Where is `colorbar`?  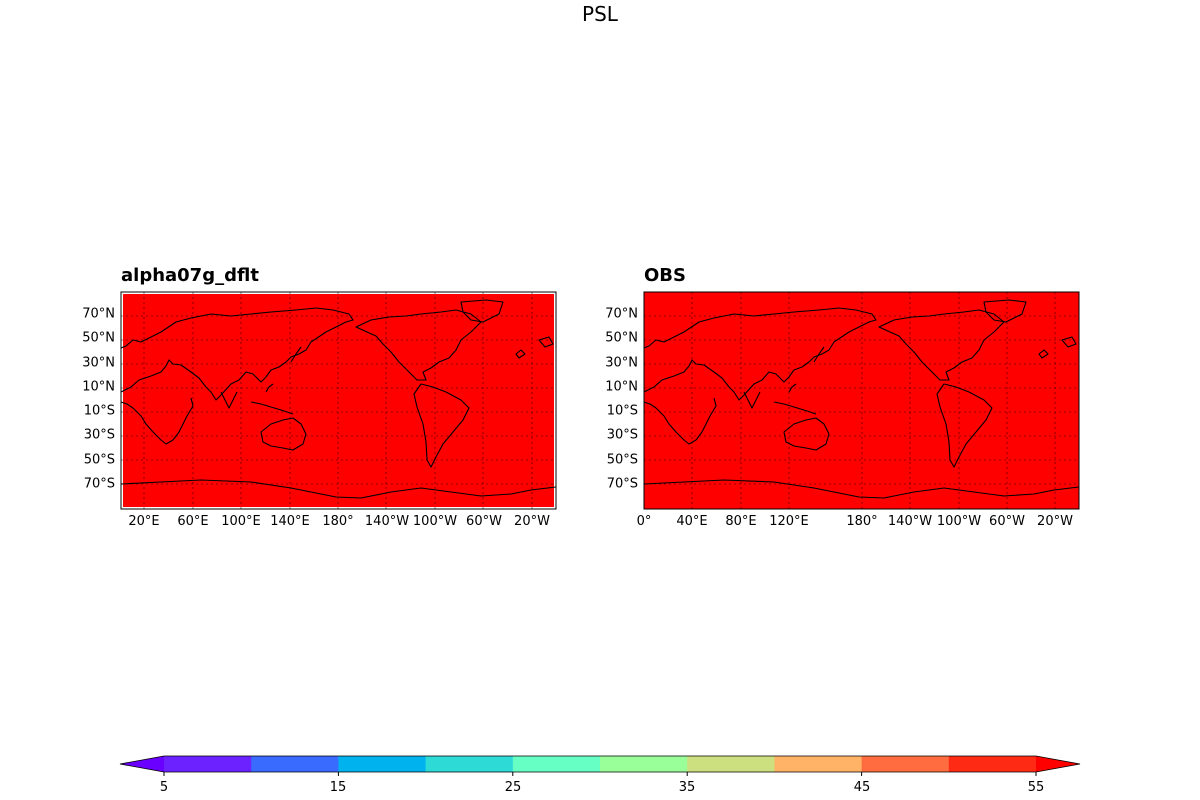
colorbar is located at coordinates (600, 765).